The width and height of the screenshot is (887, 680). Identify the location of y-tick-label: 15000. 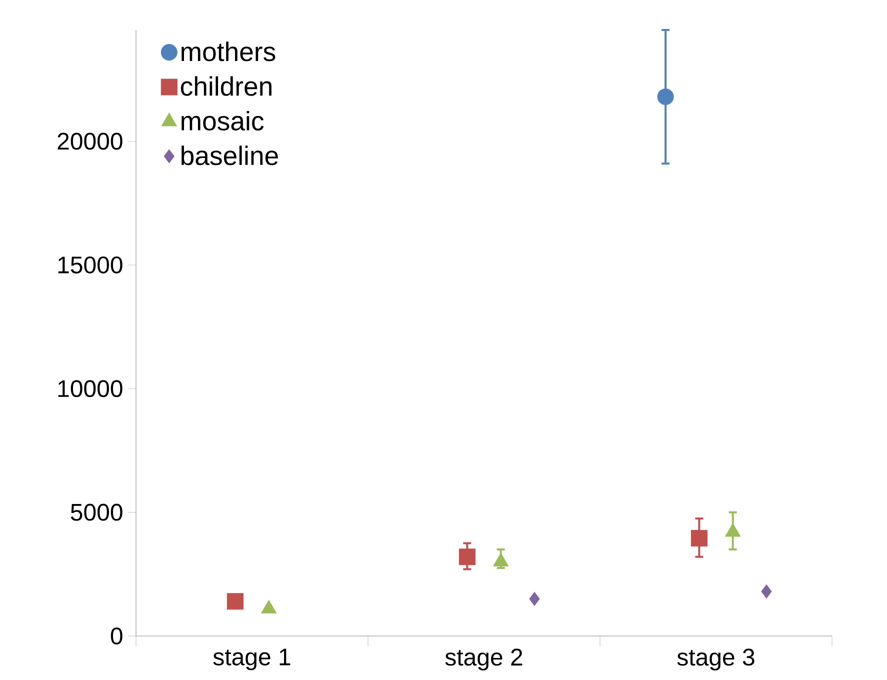
(90, 265).